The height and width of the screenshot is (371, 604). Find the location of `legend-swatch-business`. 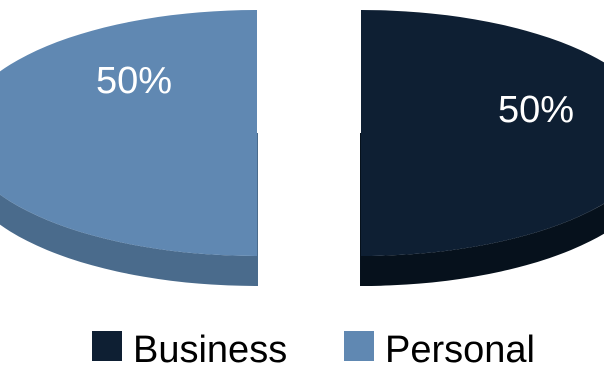

legend-swatch-business is located at coordinates (107, 346).